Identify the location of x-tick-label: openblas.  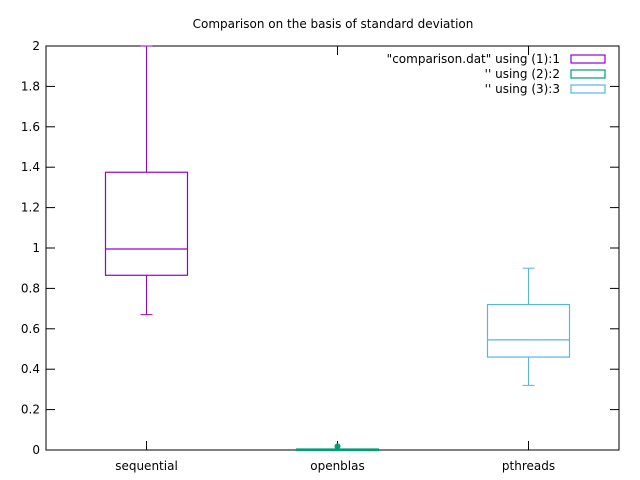
(337, 466).